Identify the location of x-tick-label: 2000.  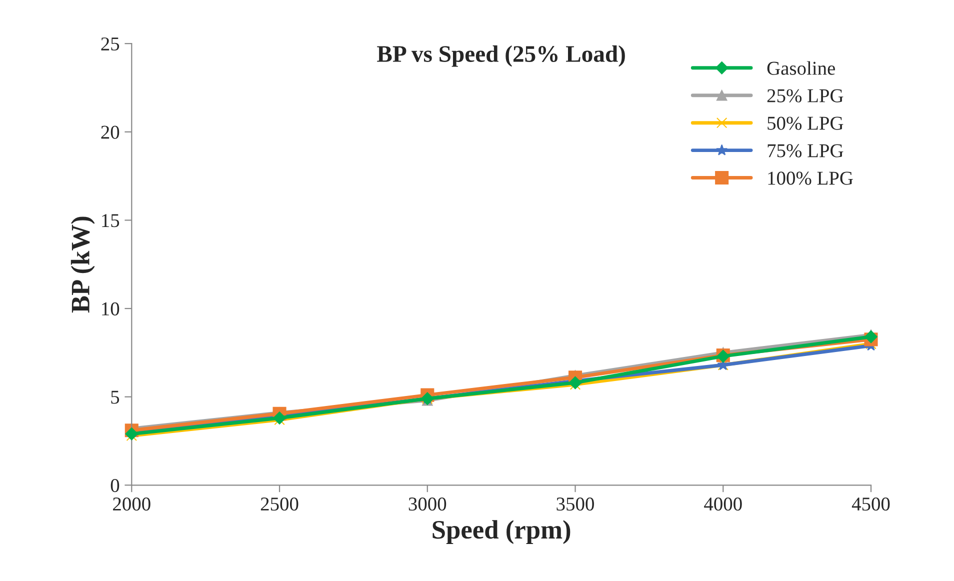
(131, 504).